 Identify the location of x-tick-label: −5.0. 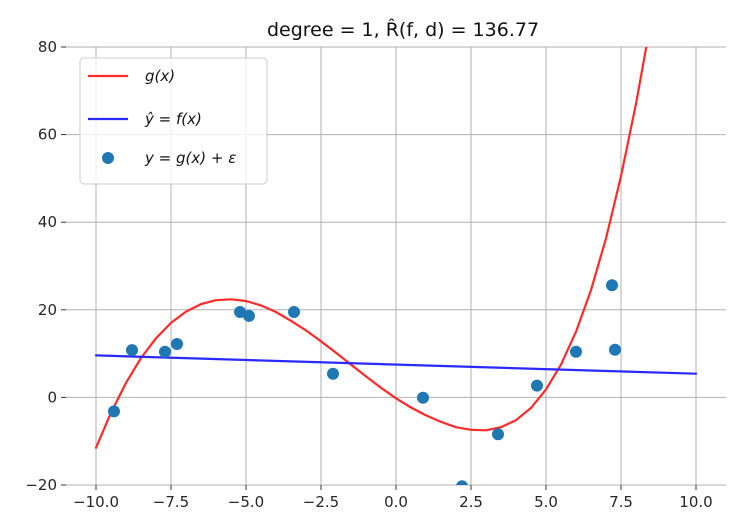
(246, 502).